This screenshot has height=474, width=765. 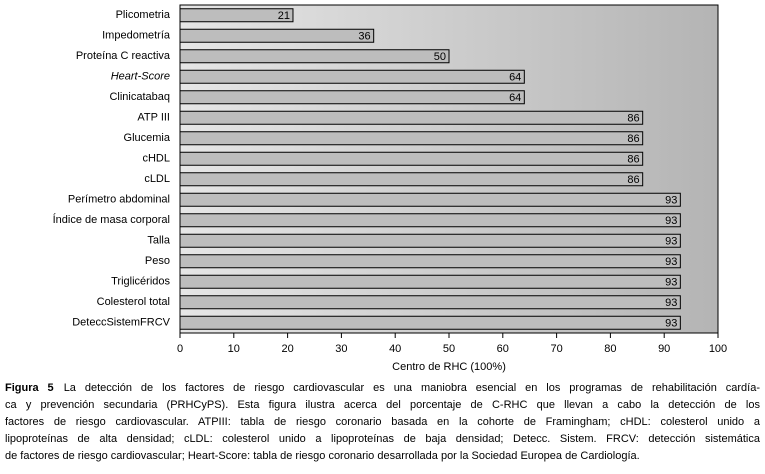 What do you see at coordinates (157, 261) in the screenshot?
I see `y-tick-label: Peso` at bounding box center [157, 261].